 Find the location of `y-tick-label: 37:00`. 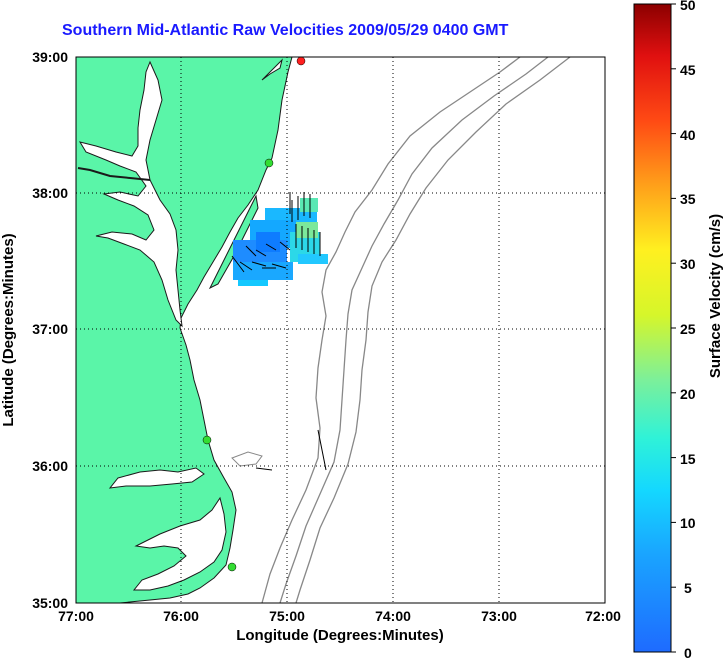

y-tick-label: 37:00 is located at coordinates (50, 329).